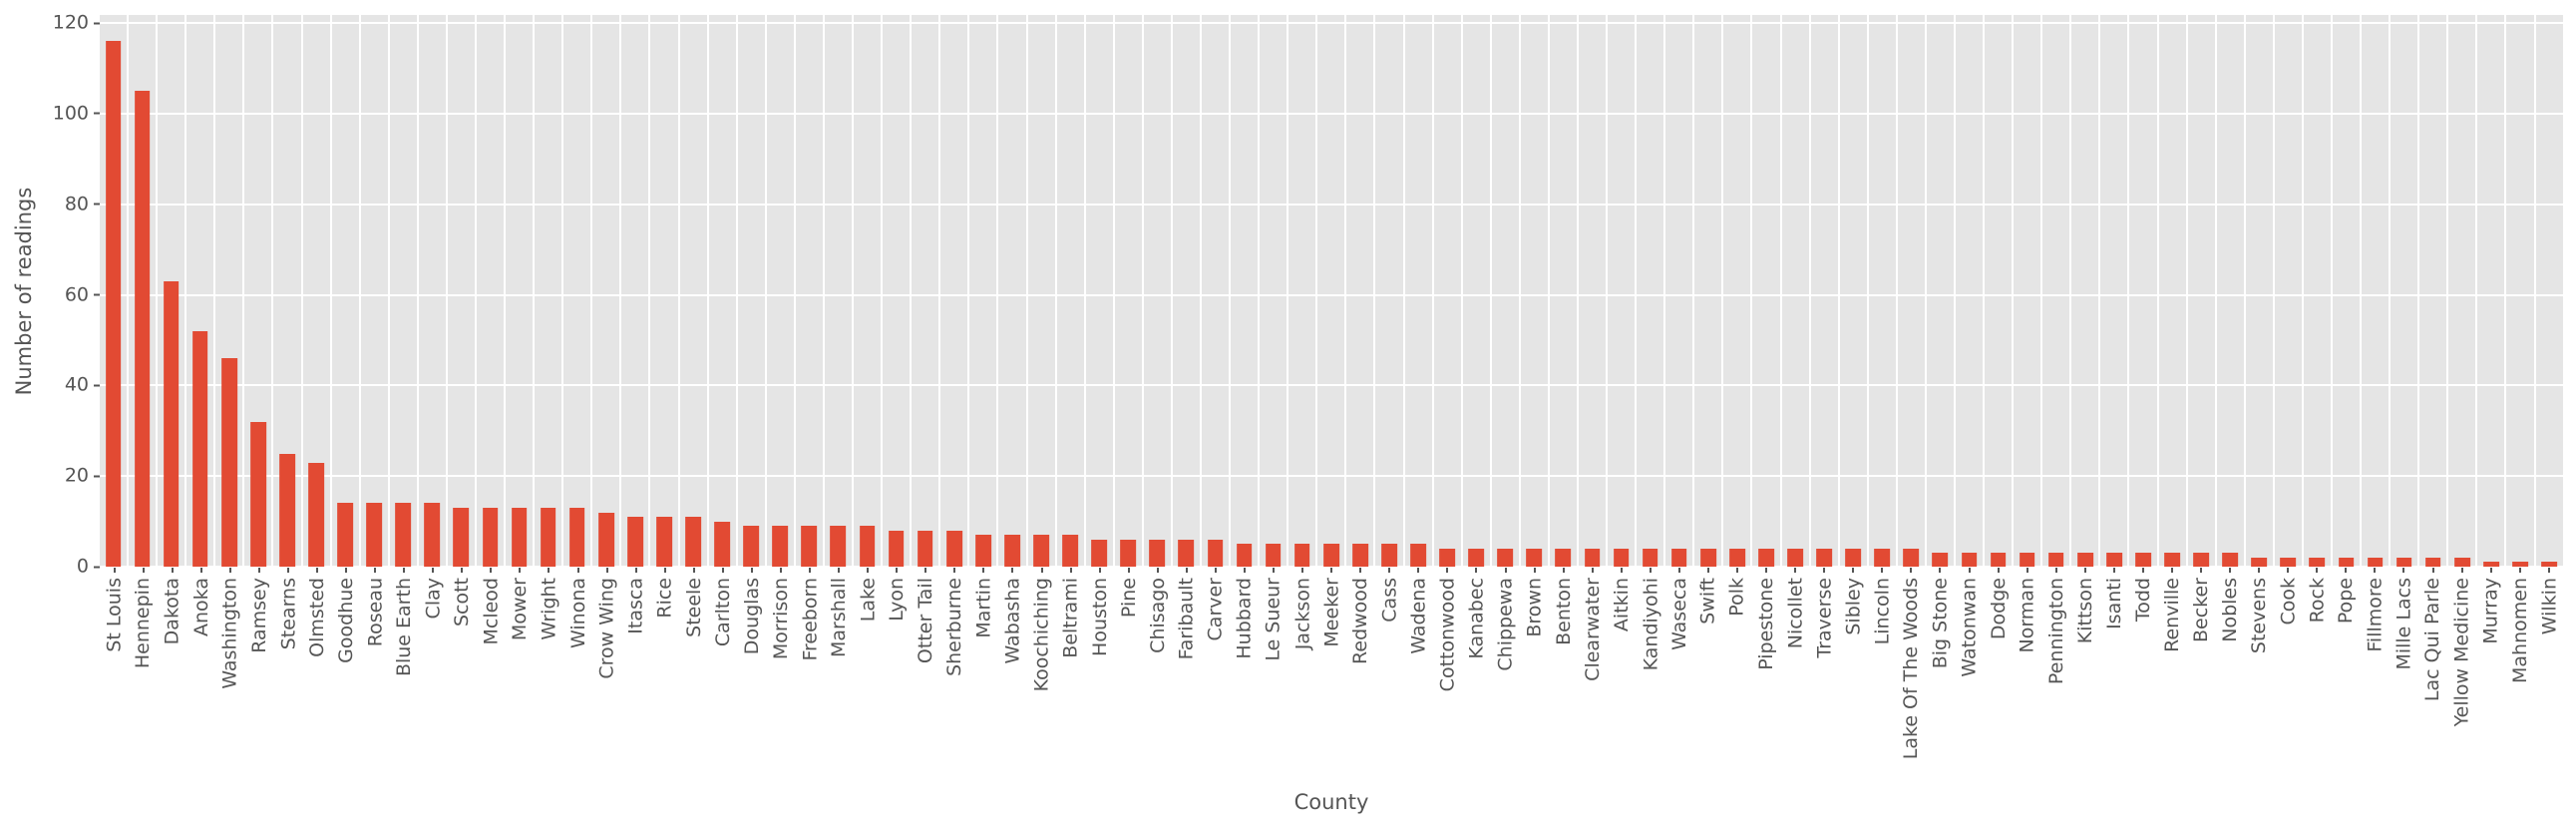 This screenshot has width=2576, height=840. What do you see at coordinates (1796, 672) in the screenshot?
I see `x-tick-cell: Nicollet` at bounding box center [1796, 672].